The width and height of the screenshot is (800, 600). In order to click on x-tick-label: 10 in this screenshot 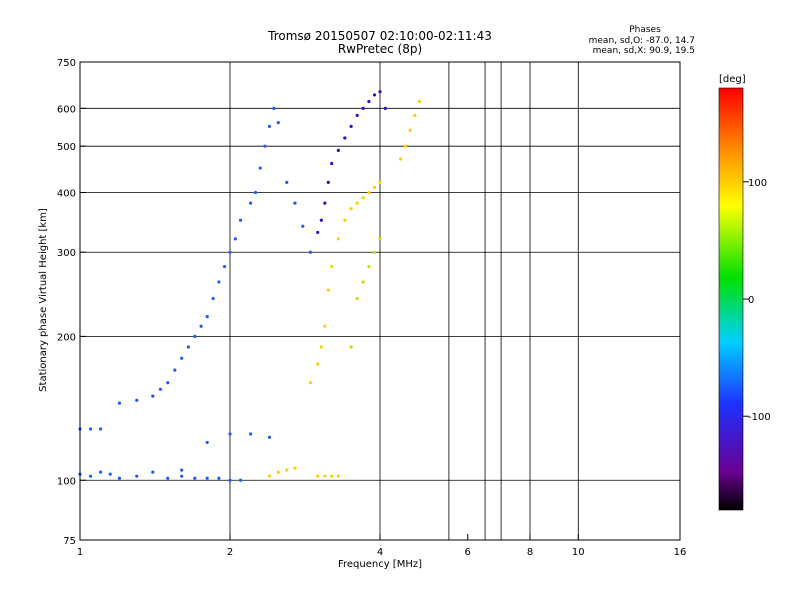, I will do `click(578, 552)`.